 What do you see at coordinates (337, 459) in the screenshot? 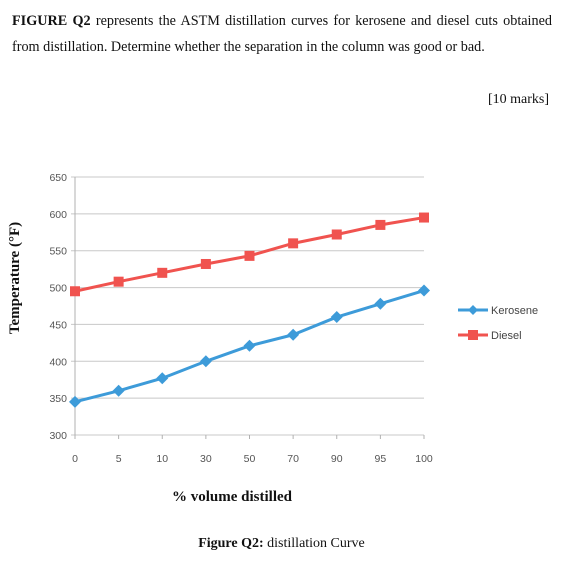
I see `x-tick-label: 90` at bounding box center [337, 459].